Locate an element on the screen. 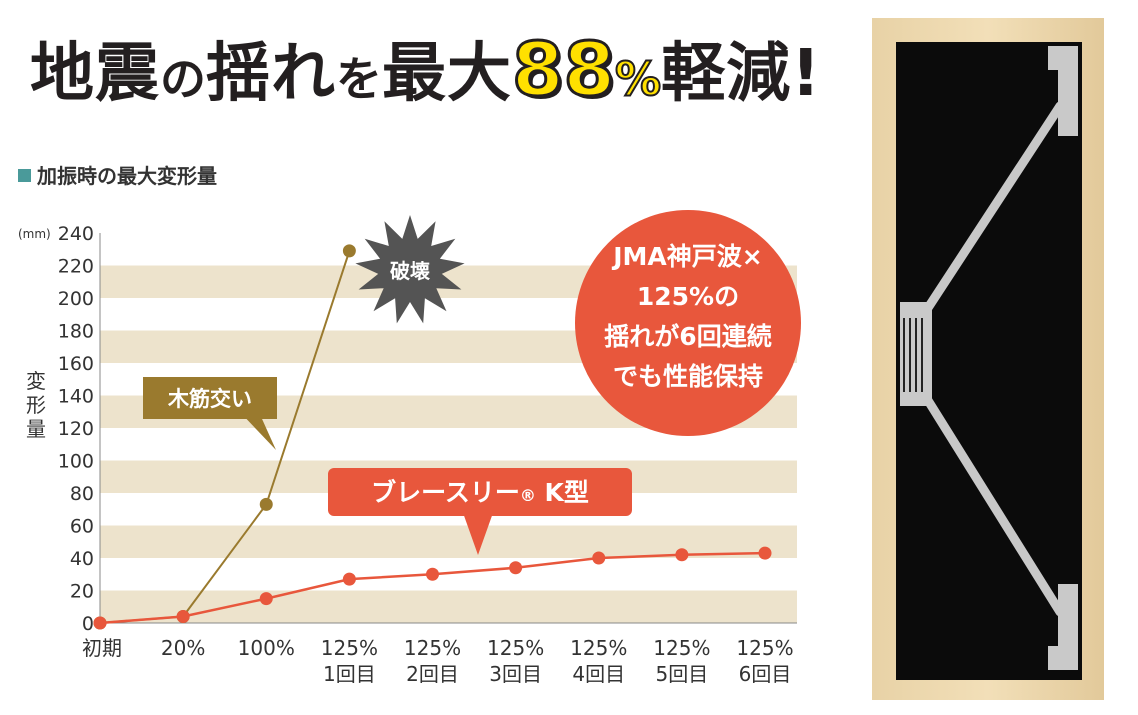 The height and width of the screenshot is (715, 1138). wood-label-text: 木筋交い is located at coordinates (209, 399).